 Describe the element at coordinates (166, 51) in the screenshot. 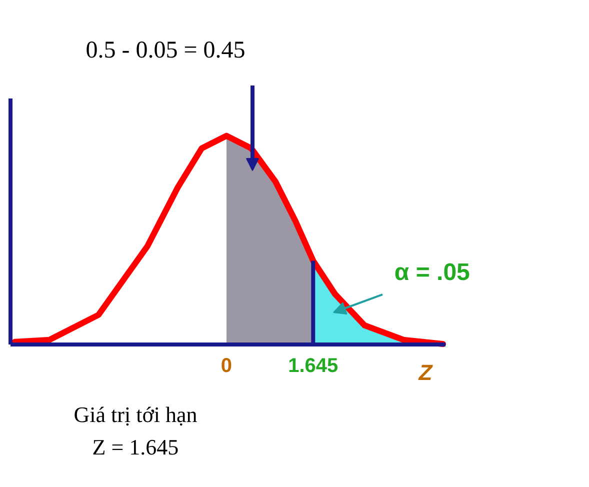

I see `text: 0.5 - 0.05 = 0.45` at that location.